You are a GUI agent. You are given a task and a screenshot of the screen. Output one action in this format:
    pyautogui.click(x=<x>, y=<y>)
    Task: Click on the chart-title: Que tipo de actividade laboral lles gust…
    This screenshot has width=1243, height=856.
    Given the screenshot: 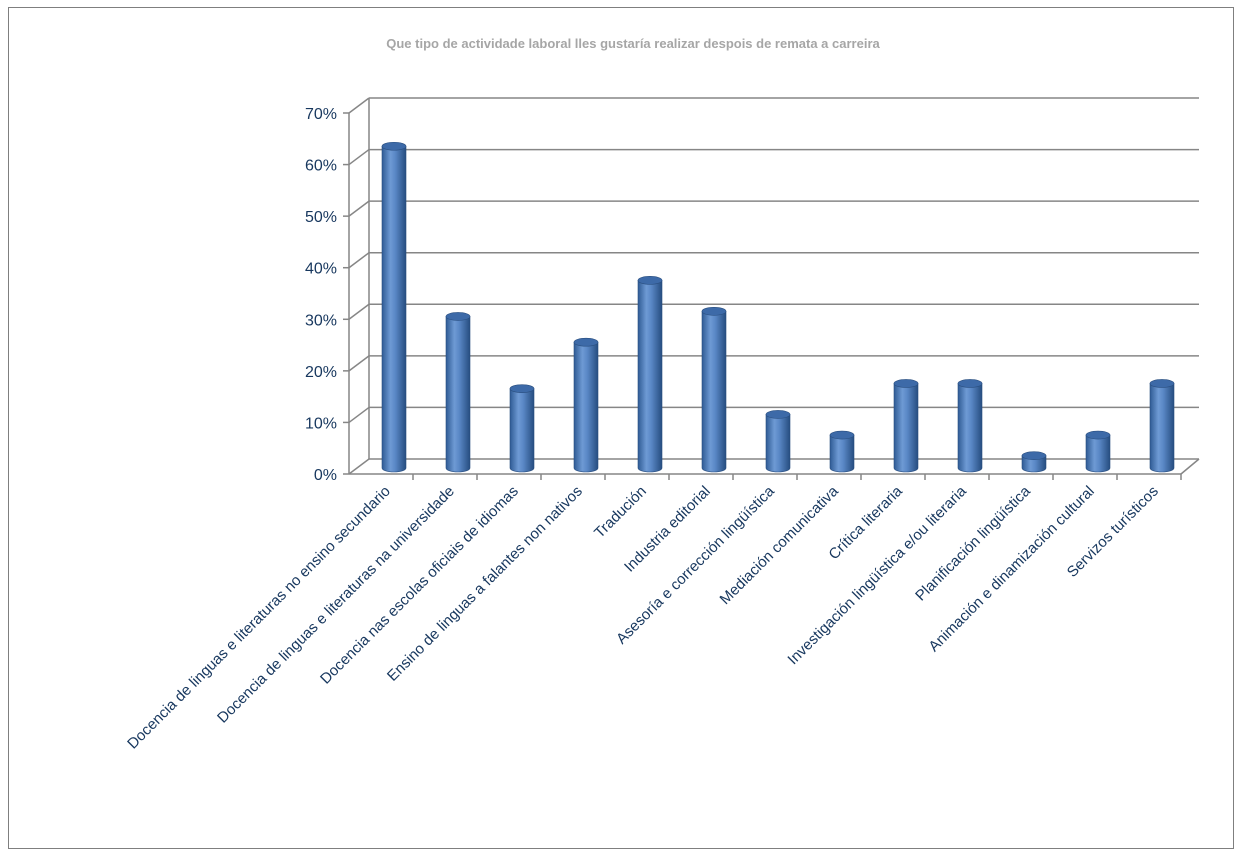 What is the action you would take?
    pyautogui.click(x=633, y=43)
    